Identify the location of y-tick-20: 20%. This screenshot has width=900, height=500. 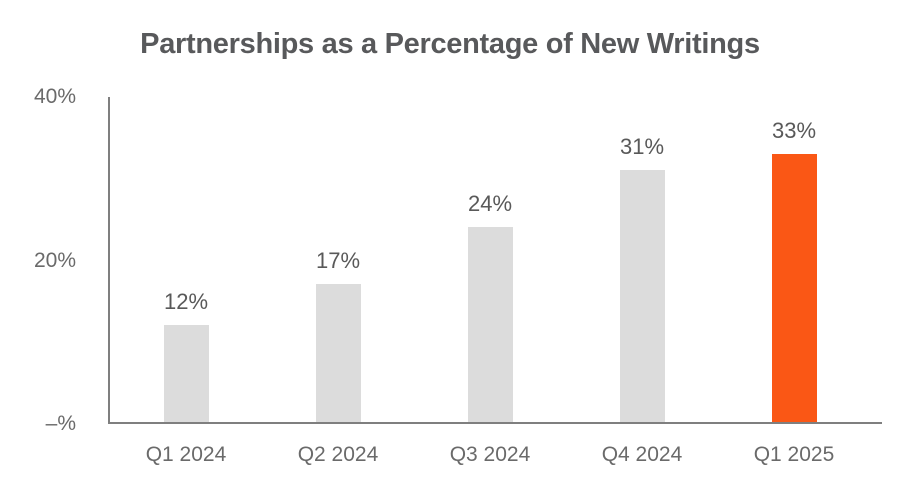
(54, 260).